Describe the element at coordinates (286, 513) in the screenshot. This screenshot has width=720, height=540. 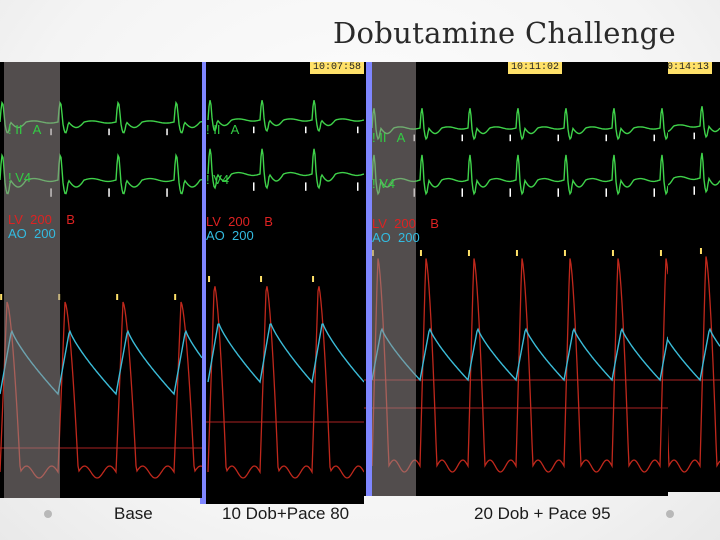
I see `caption-dob10-pace80: 10 Dob+Pace 80` at that location.